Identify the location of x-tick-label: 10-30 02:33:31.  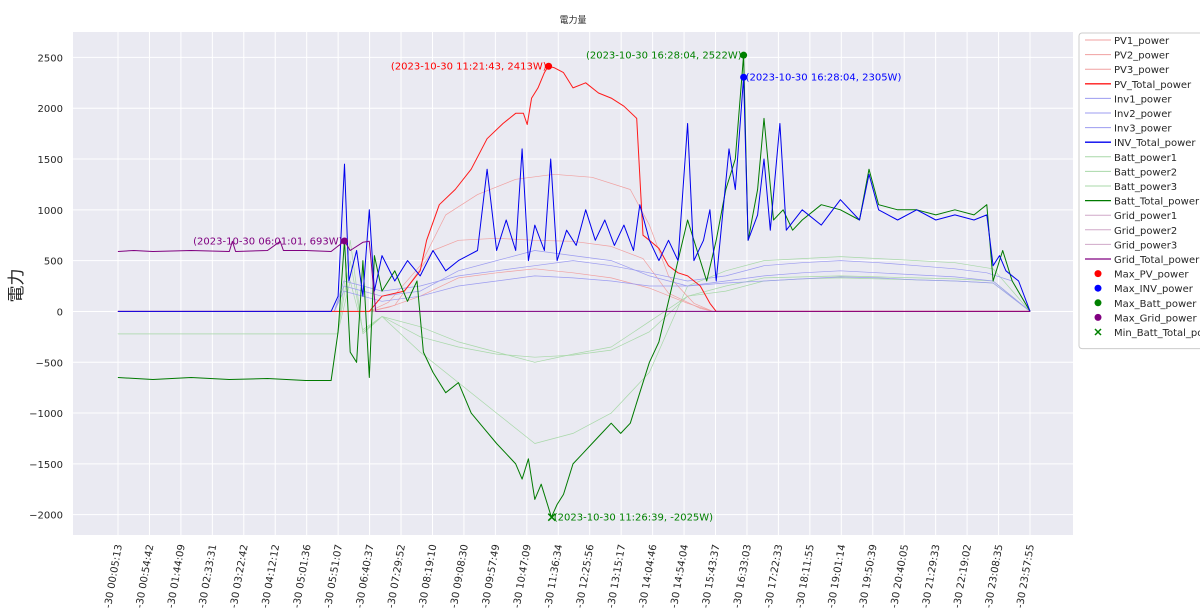
(207, 576).